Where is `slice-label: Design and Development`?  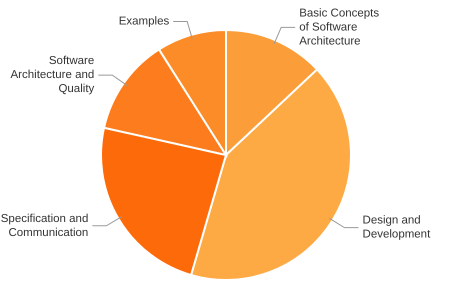
slice-label: Design and Development is located at coordinates (397, 227).